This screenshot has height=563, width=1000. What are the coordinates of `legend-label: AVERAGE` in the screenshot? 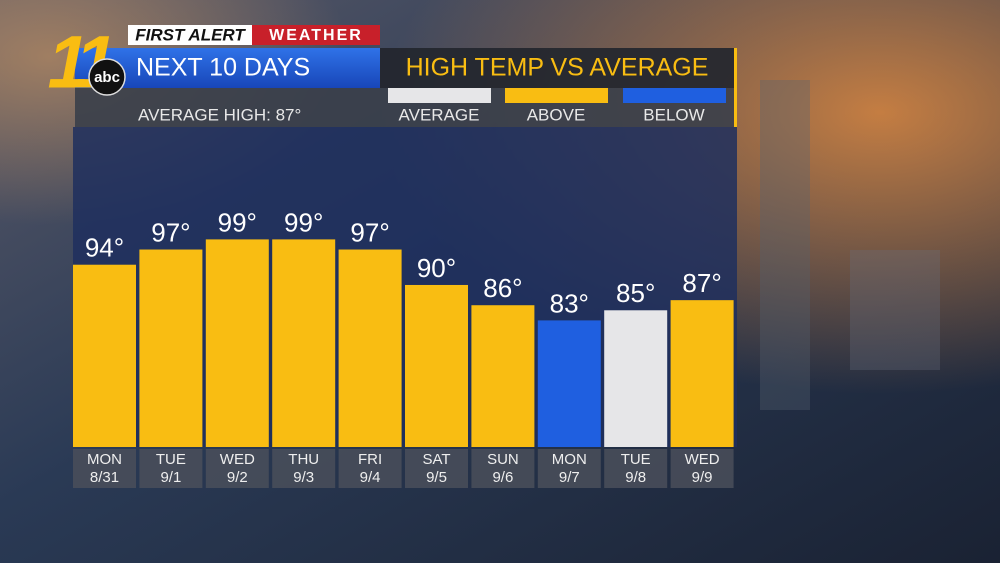 It's located at (439, 114).